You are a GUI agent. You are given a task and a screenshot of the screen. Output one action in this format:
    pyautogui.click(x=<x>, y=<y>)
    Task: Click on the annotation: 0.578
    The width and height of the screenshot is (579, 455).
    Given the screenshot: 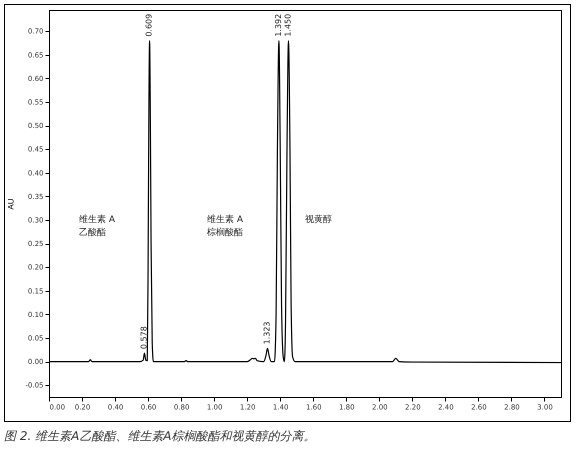 What is the action you would take?
    pyautogui.click(x=143, y=338)
    